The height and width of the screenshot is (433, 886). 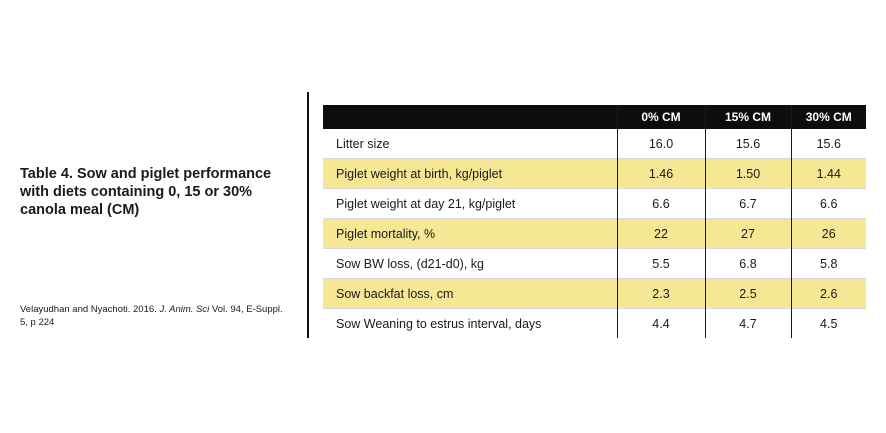 What do you see at coordinates (660, 203) in the screenshot?
I see `cell-0-cm: 6.6` at bounding box center [660, 203].